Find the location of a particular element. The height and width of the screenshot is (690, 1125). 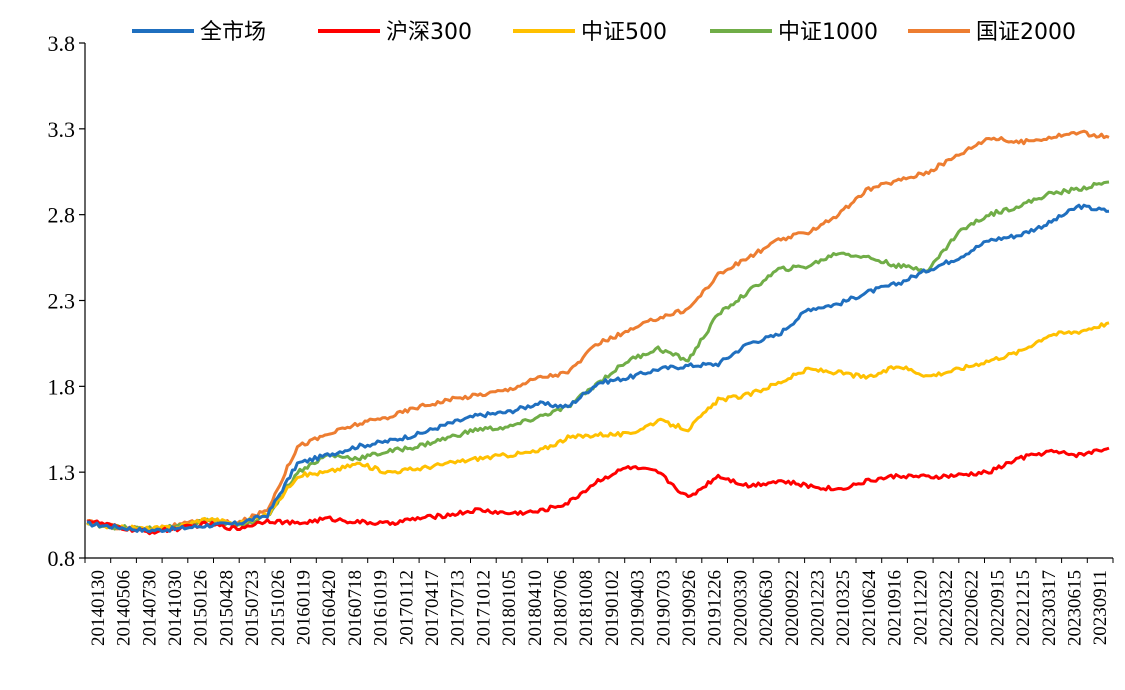

legend-item-1: 沪深300 is located at coordinates (395, 32).